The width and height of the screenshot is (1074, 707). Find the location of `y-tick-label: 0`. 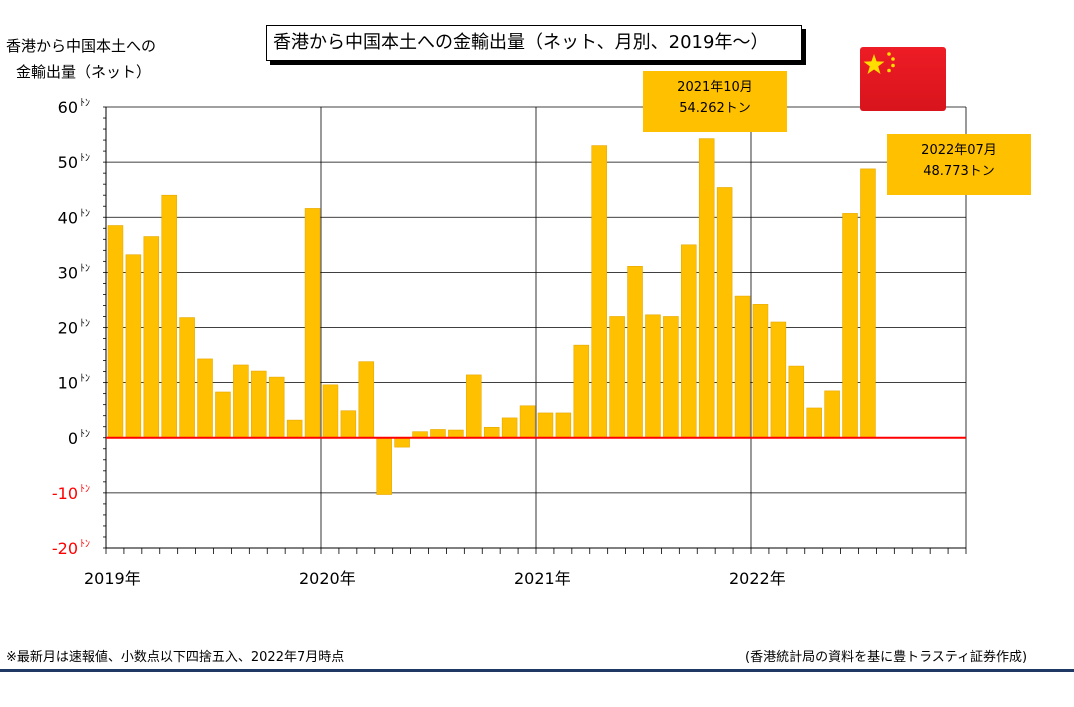

y-tick-label: 0 is located at coordinates (73, 438).